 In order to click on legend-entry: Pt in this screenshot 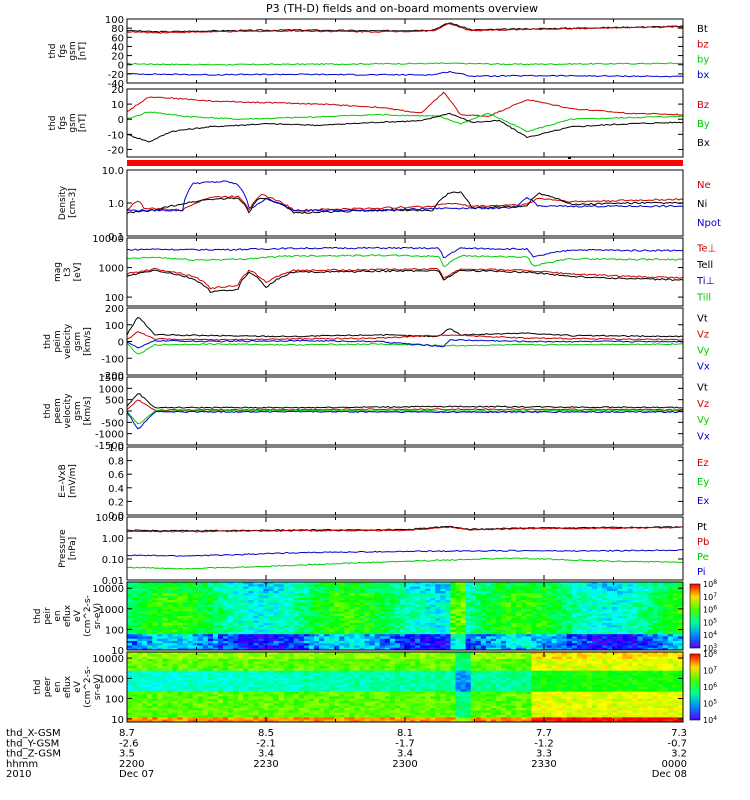, I will do `click(702, 527)`.